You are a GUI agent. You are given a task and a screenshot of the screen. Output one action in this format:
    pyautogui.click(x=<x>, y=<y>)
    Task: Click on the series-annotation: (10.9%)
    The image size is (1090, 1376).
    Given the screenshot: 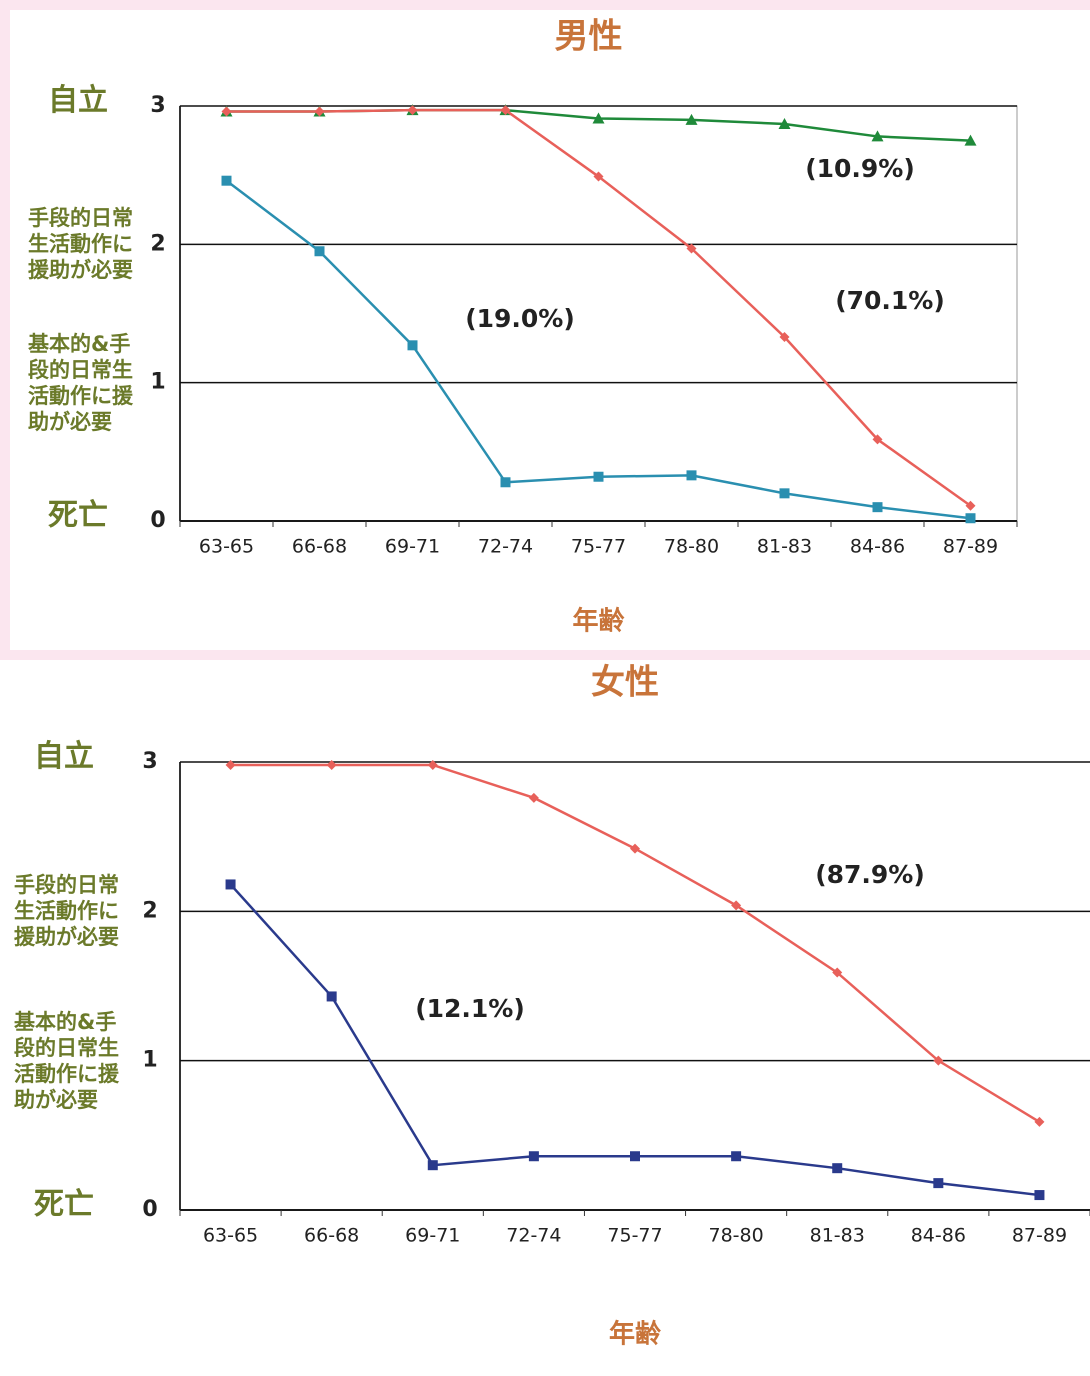 What is the action you would take?
    pyautogui.click(x=860, y=168)
    